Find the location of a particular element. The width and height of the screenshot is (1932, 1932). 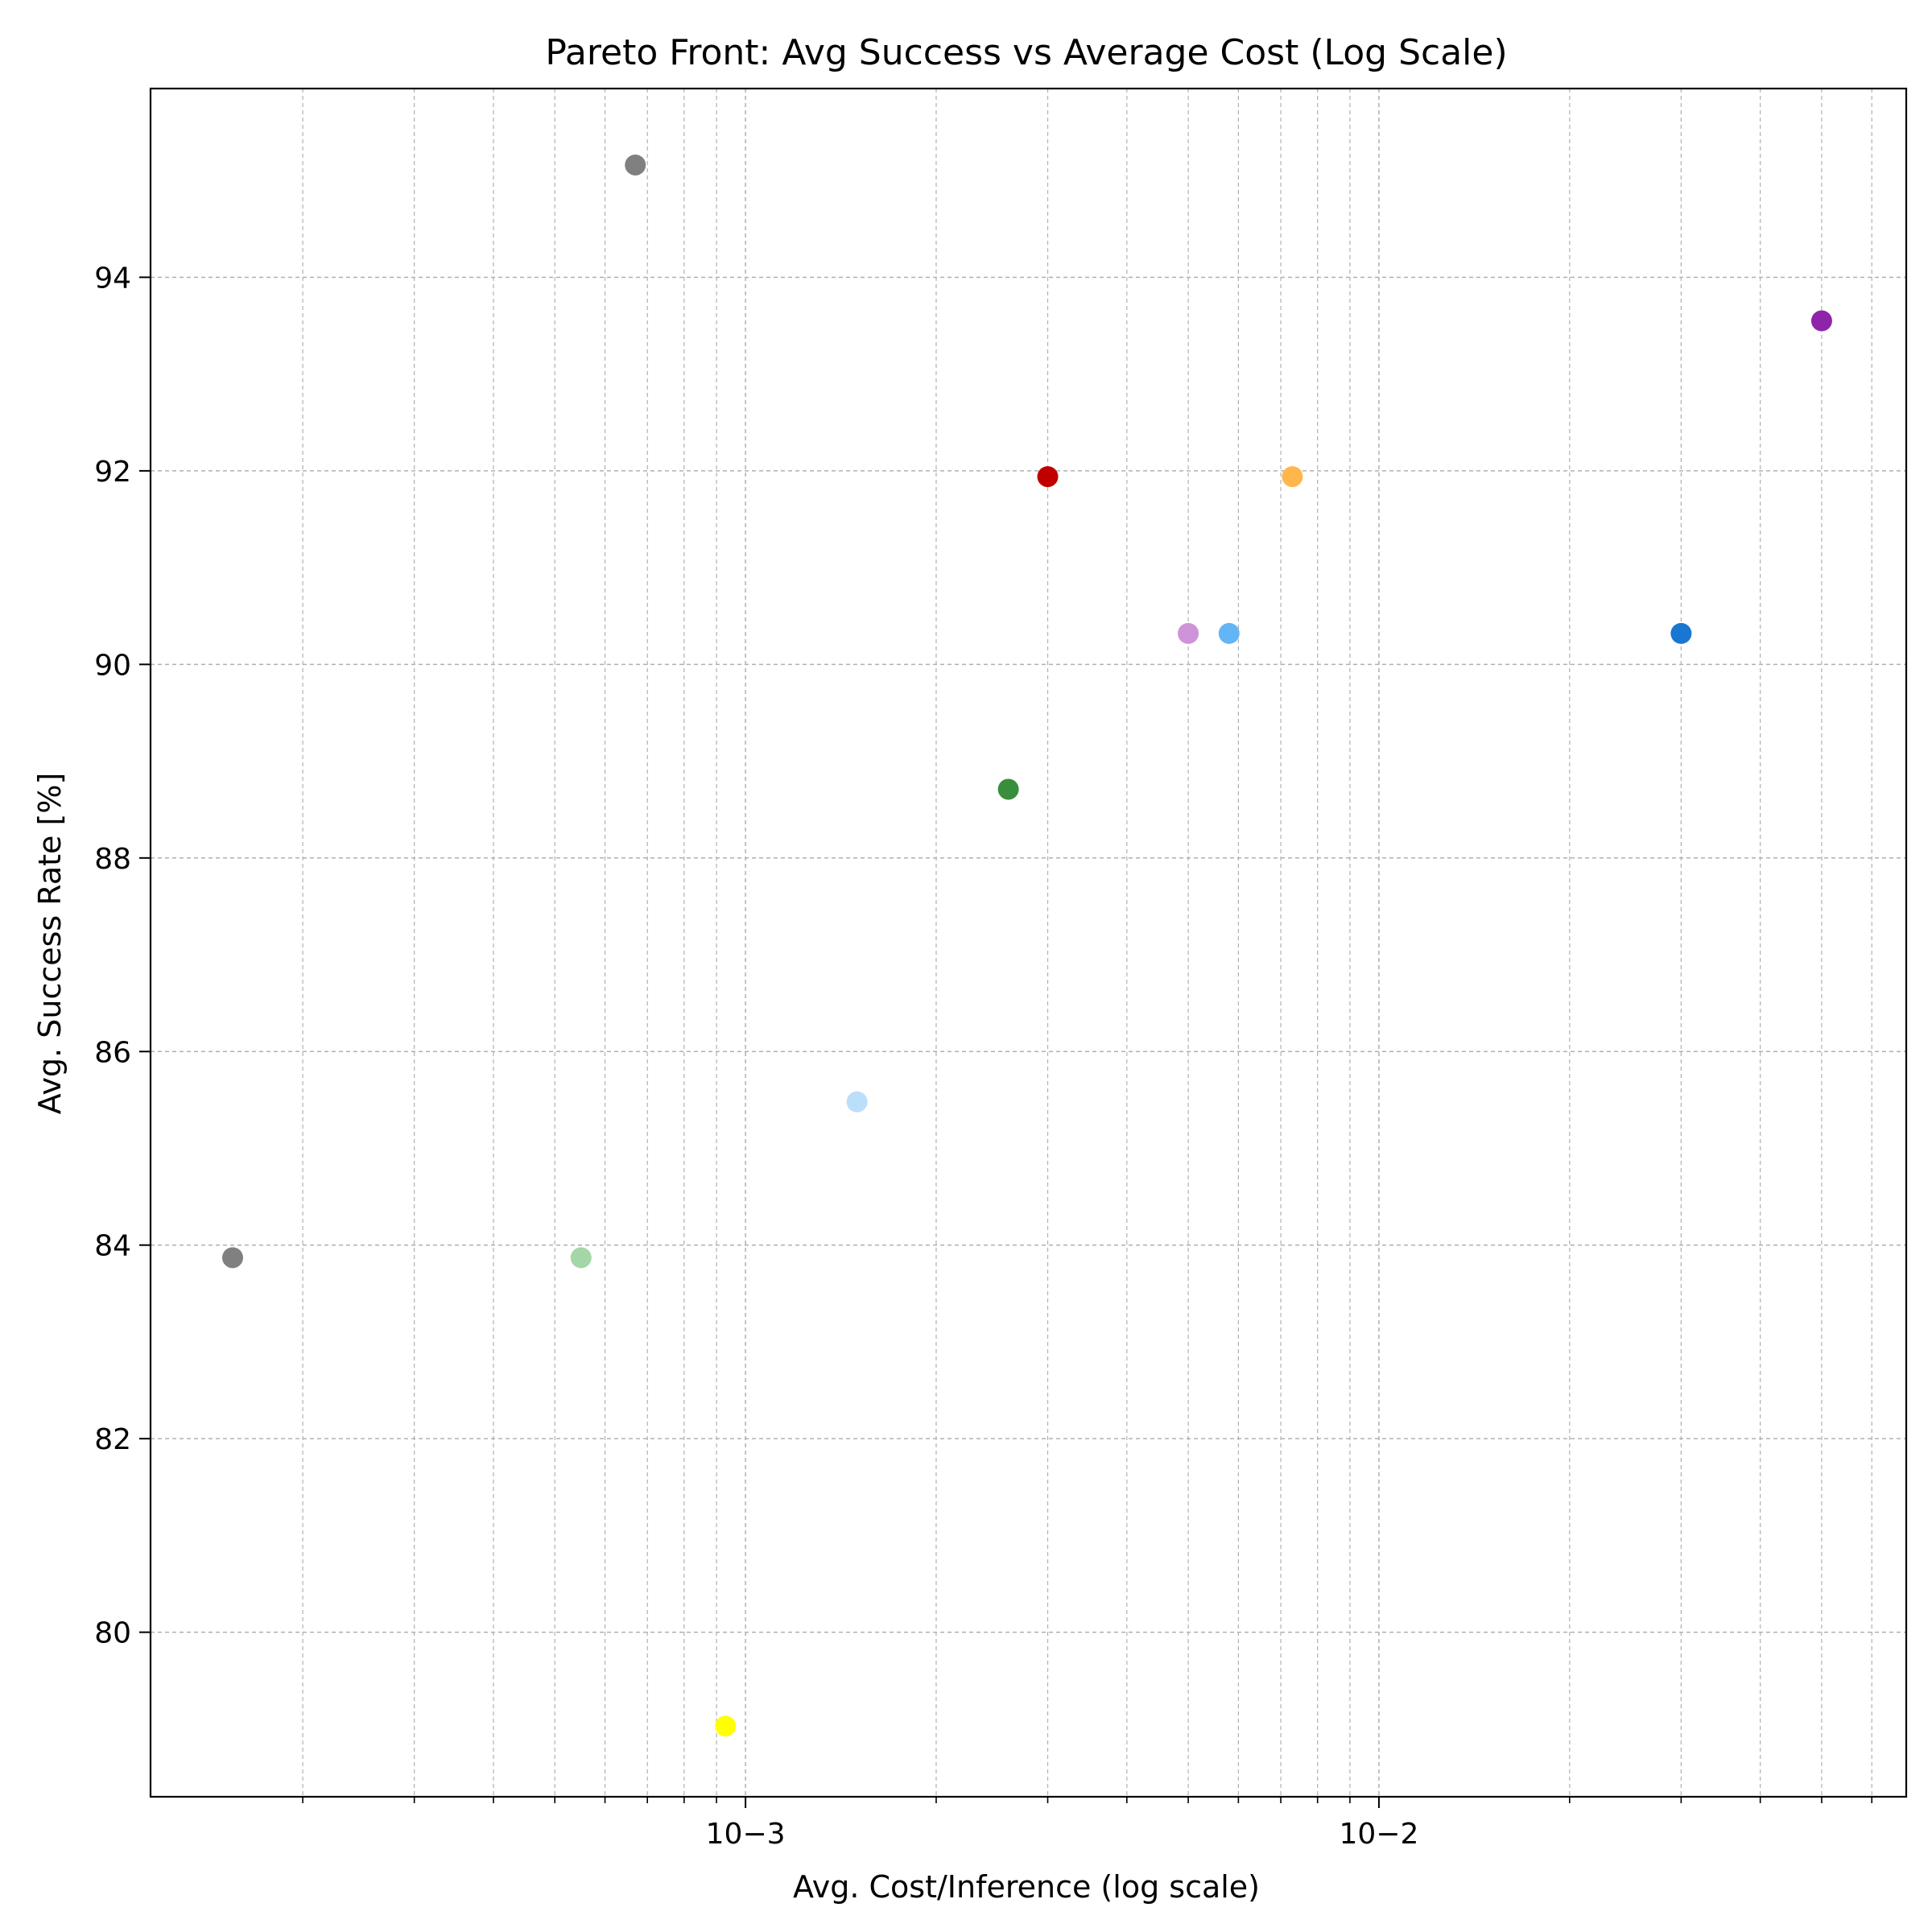

y-tick-label: 80 is located at coordinates (112, 1633).